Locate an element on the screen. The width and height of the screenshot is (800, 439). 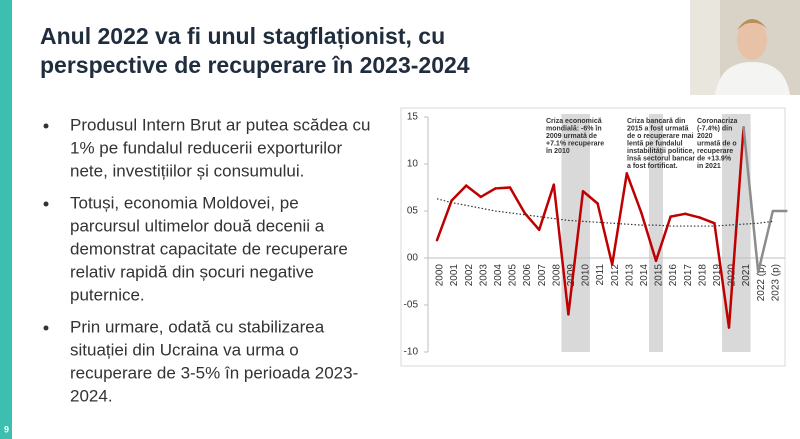
x-tick-label: 2022 (p) is located at coordinates (761, 282).